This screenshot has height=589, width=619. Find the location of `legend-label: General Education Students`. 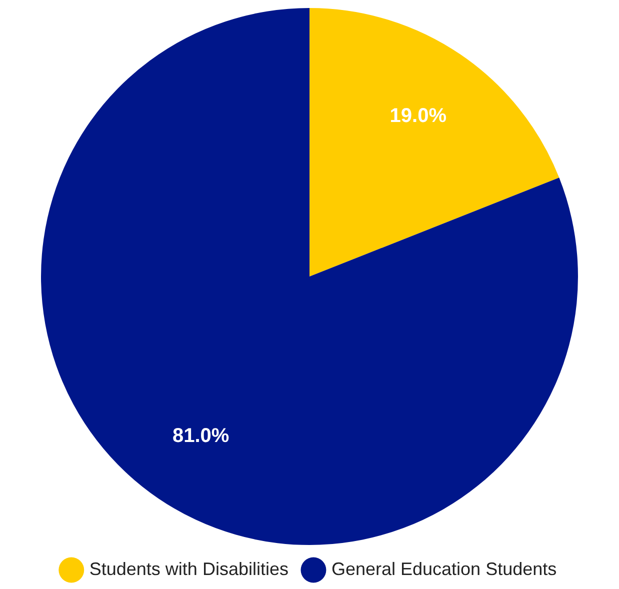

legend-label: General Education Students is located at coordinates (444, 568).